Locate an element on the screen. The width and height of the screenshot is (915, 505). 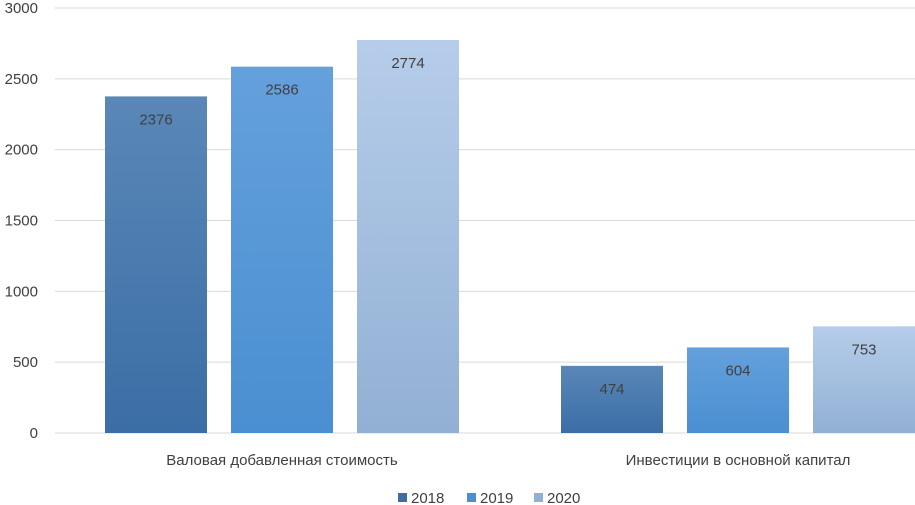
data-label: 753 is located at coordinates (863, 349).